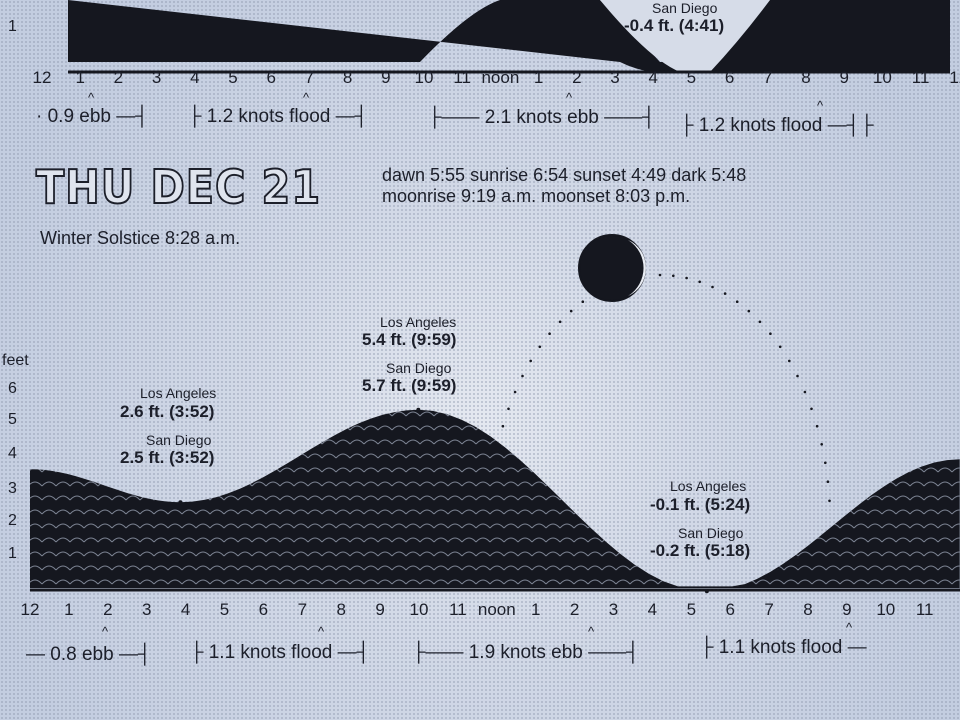 This screenshot has width=960, height=720. I want to click on hour-tick: 12, so click(30, 609).